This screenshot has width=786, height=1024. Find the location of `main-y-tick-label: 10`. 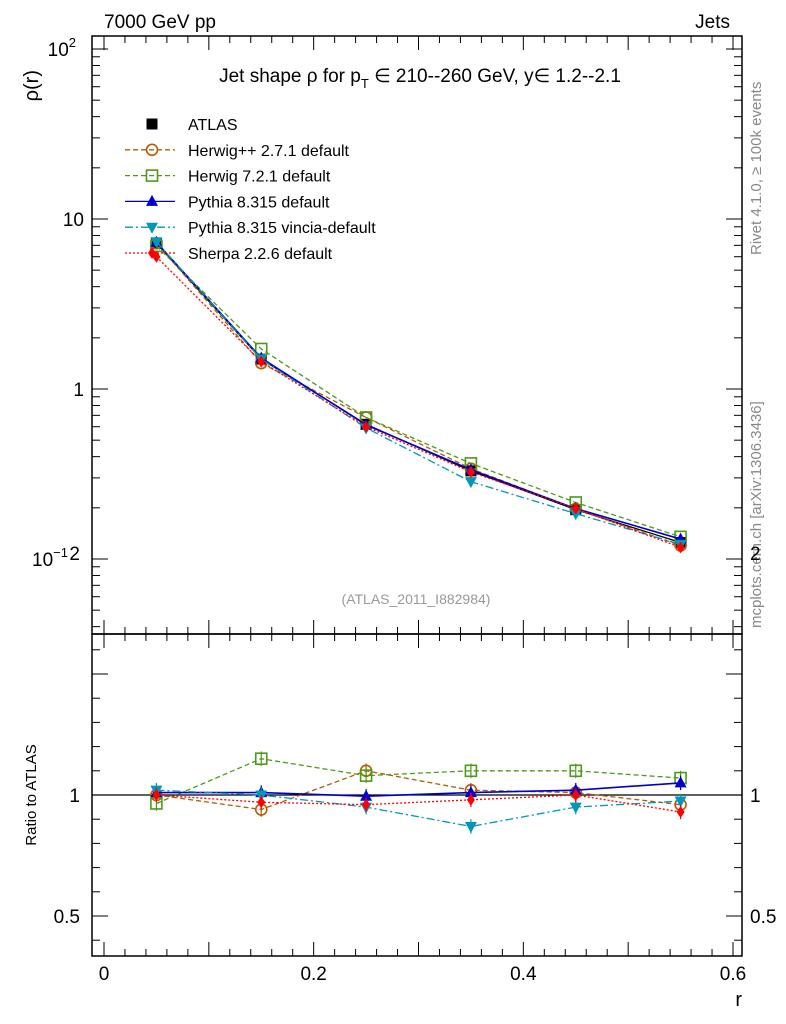

main-y-tick-label: 10 is located at coordinates (73, 220).